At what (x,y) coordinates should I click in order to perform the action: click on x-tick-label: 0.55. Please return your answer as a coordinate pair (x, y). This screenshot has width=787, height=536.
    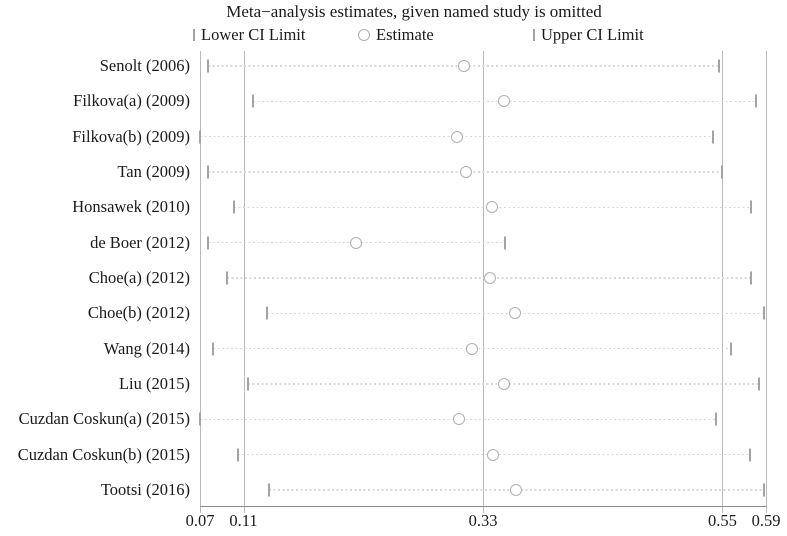
    Looking at the image, I should click on (722, 520).